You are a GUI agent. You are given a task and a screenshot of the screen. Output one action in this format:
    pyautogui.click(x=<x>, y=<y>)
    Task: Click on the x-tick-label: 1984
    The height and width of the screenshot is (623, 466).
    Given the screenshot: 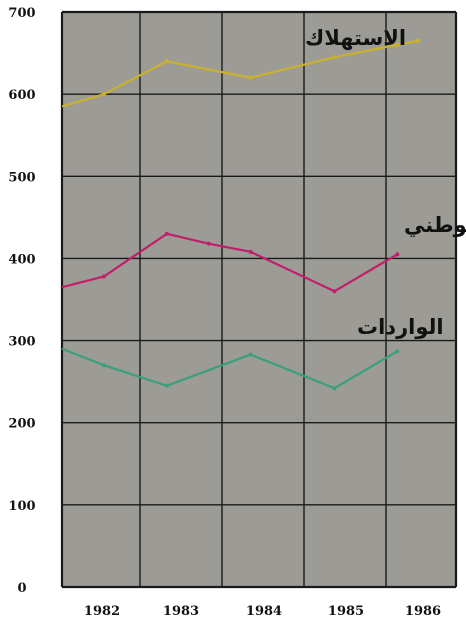 What is the action you would take?
    pyautogui.click(x=264, y=611)
    